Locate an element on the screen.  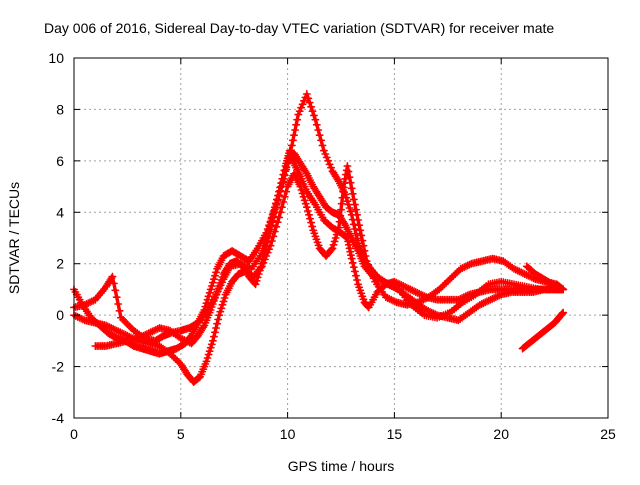
y-tick-label: 10 is located at coordinates (56, 58).